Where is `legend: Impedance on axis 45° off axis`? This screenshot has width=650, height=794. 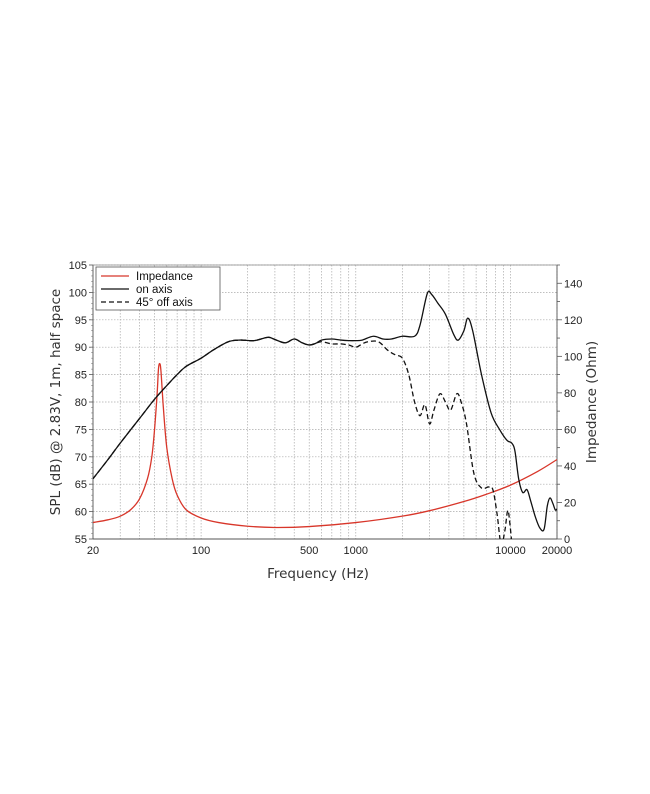
legend: Impedance on axis 45° off axis is located at coordinates (158, 288).